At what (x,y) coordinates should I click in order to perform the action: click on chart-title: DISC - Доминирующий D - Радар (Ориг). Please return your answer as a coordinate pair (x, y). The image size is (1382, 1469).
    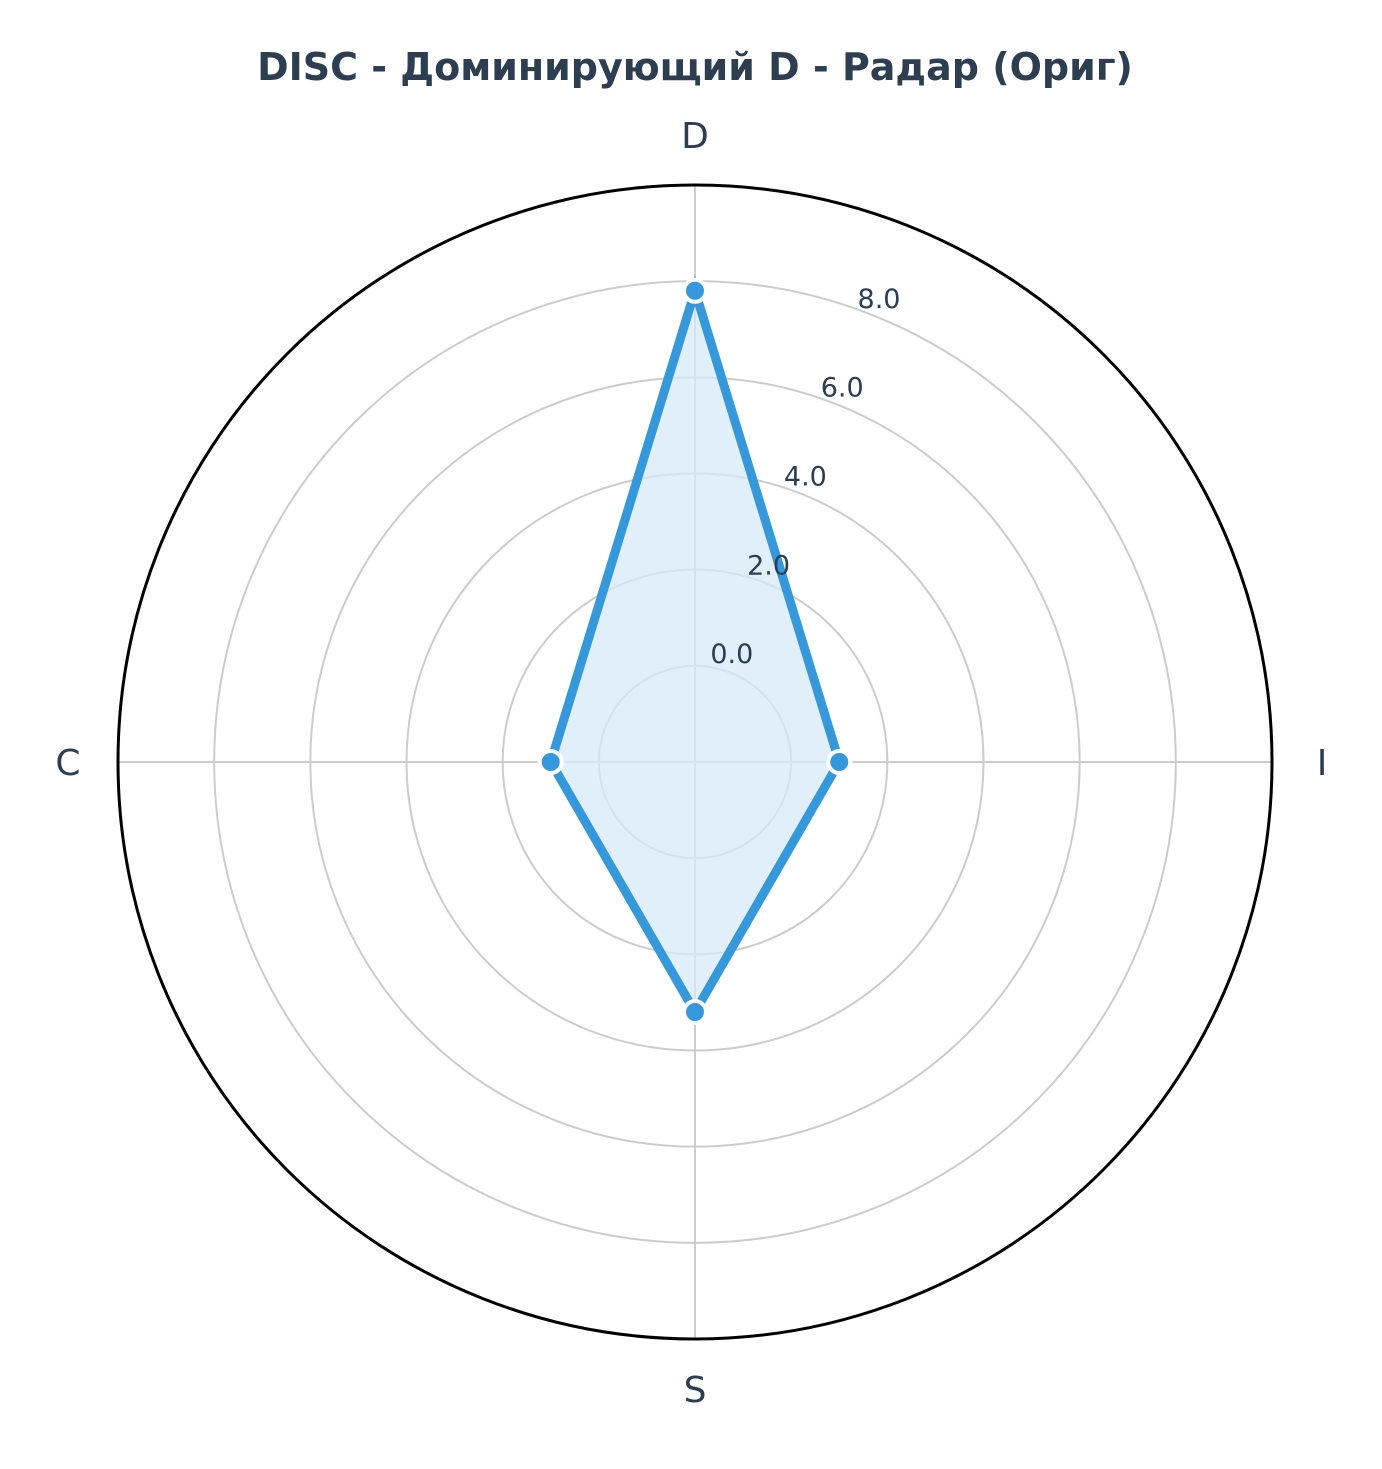
    Looking at the image, I should click on (695, 67).